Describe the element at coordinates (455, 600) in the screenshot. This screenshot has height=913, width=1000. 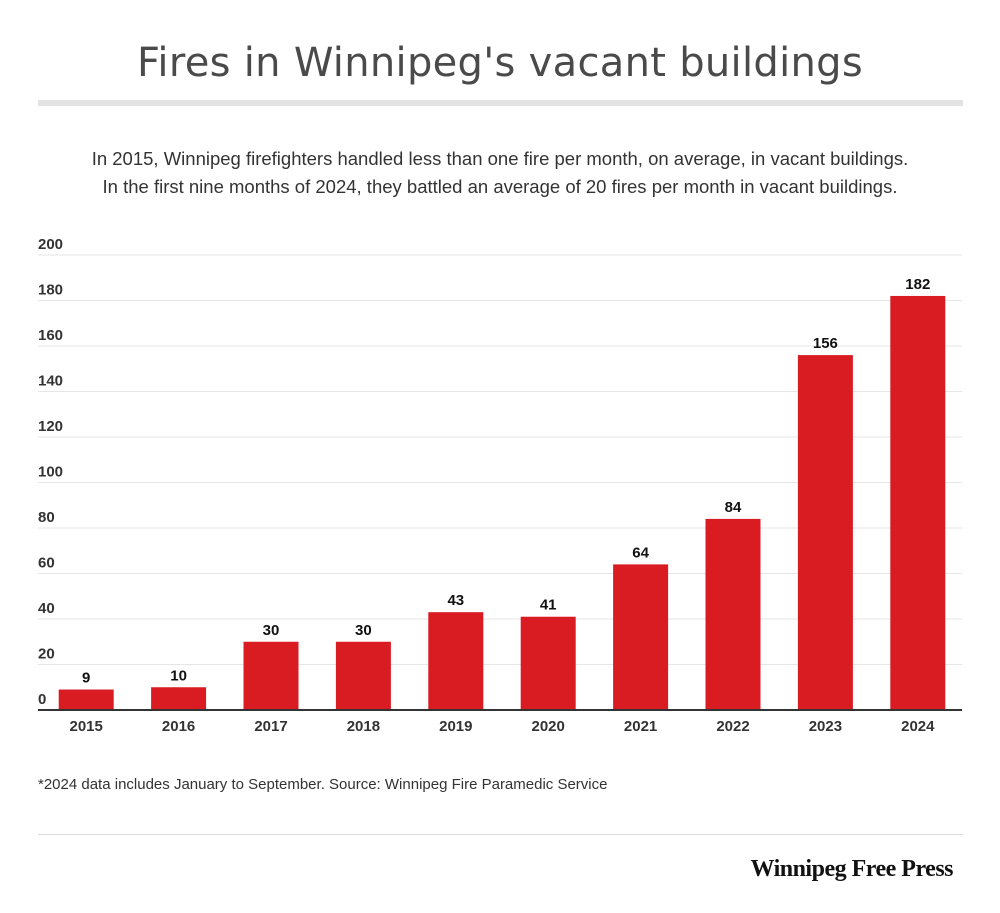
I see `data-label: 43` at that location.